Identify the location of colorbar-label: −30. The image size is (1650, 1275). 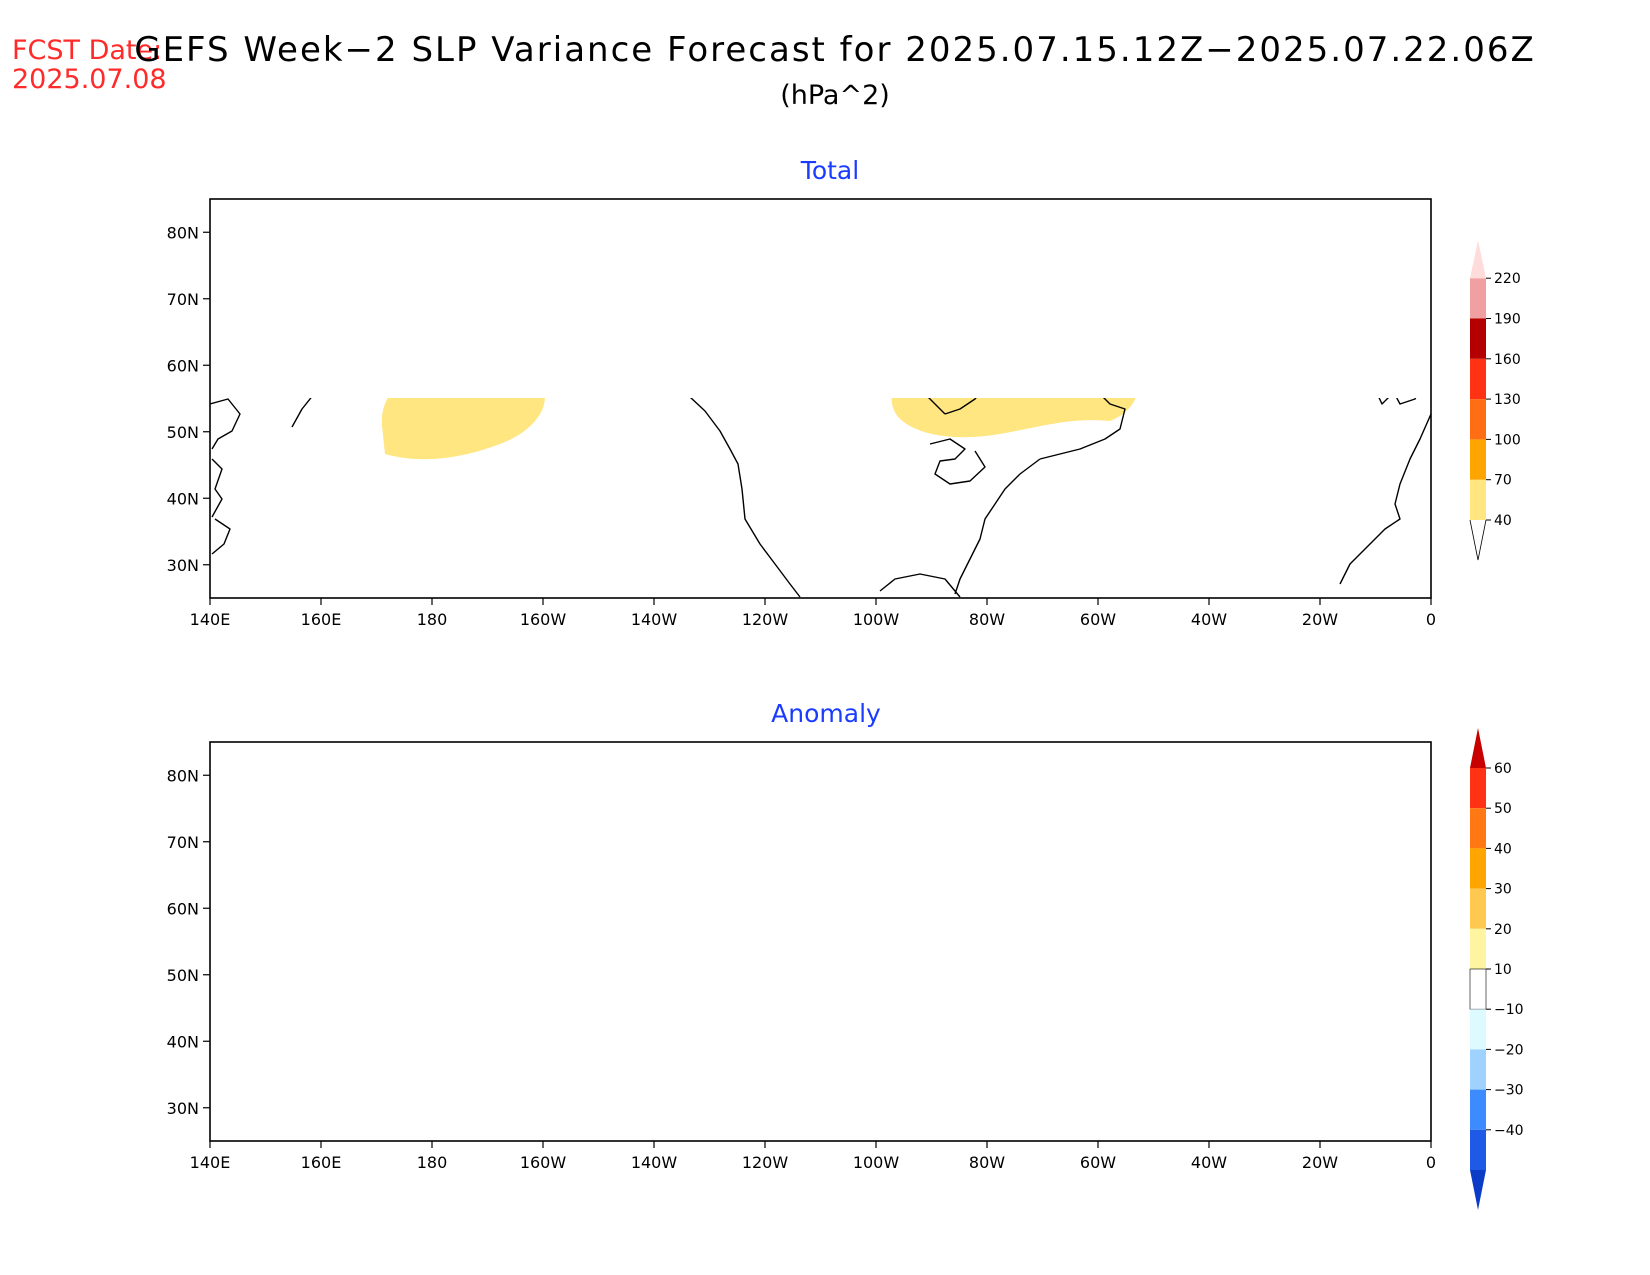
(1509, 1091).